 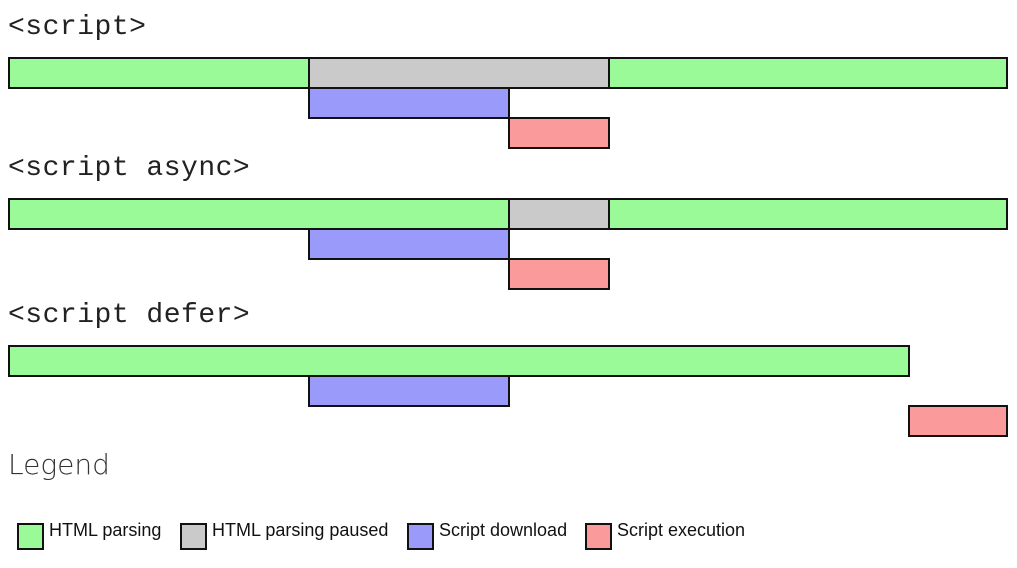 I want to click on legend-title: Legend, so click(x=59, y=464).